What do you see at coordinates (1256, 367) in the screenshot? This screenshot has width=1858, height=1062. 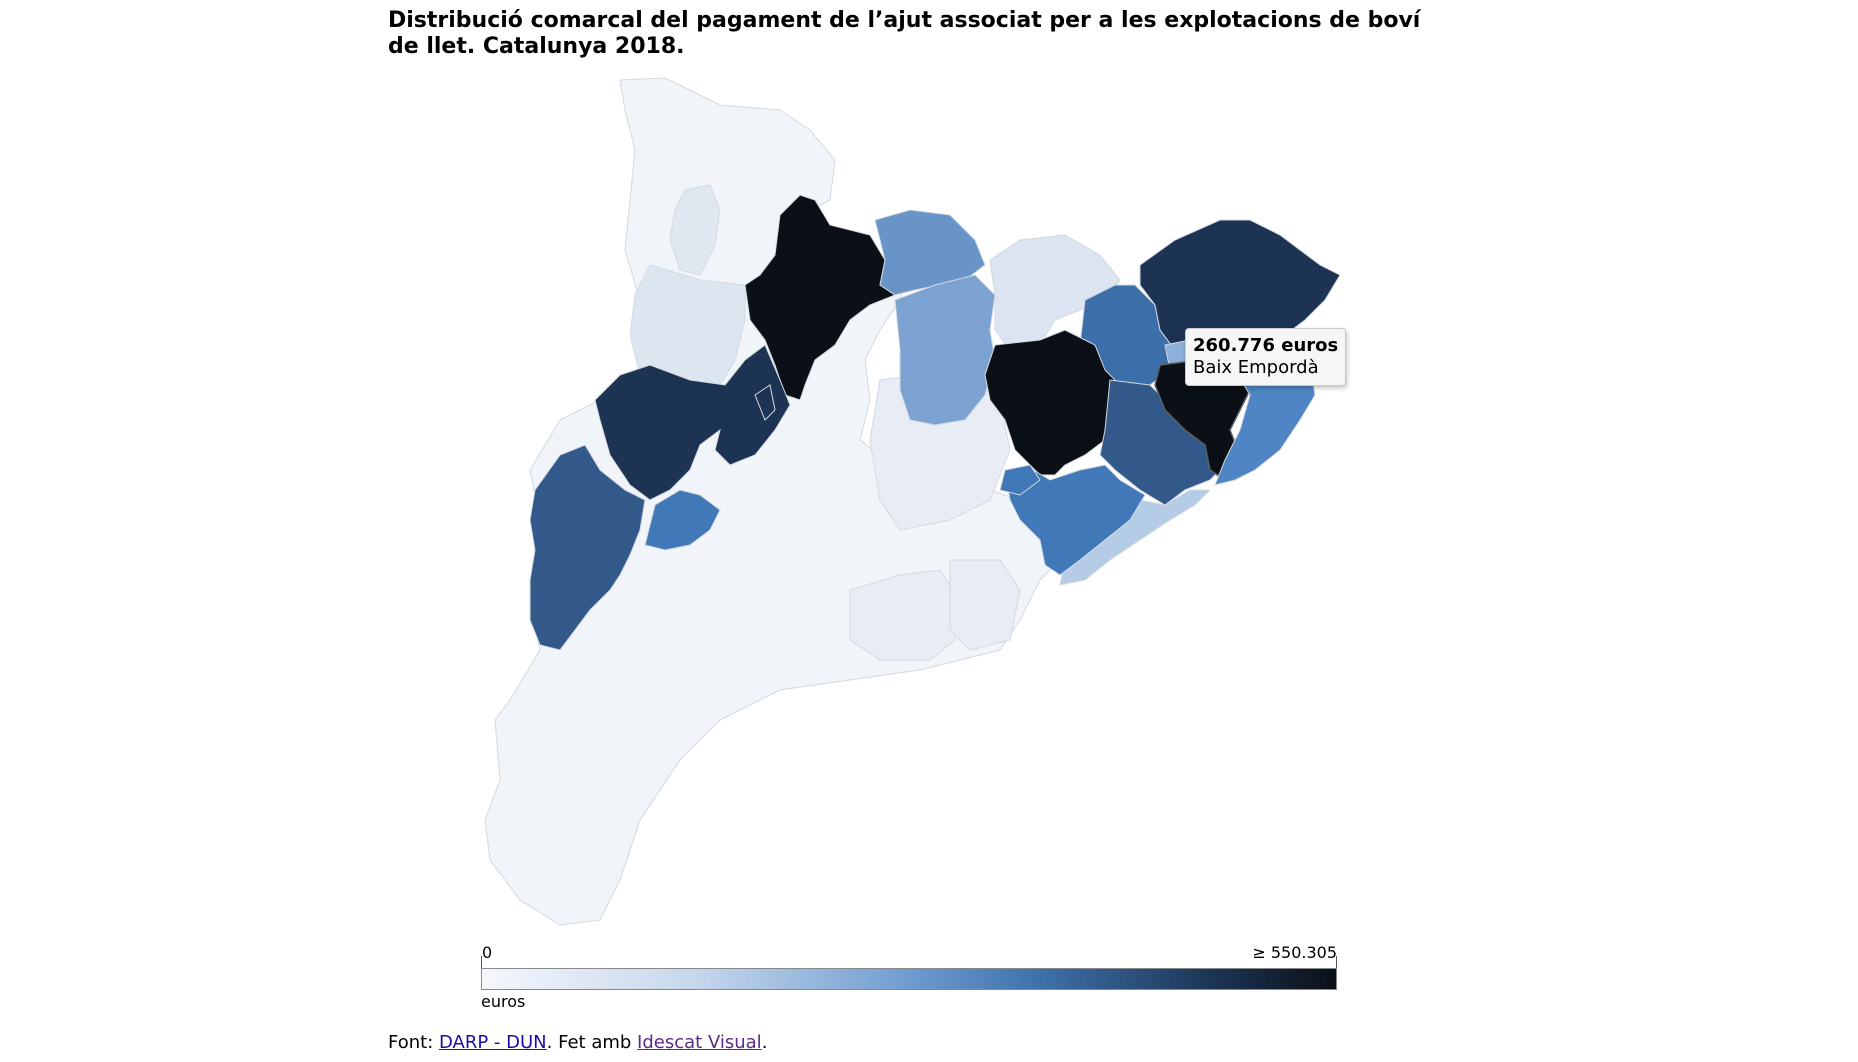 I see `tooltip-region: Baix Empordà` at bounding box center [1256, 367].